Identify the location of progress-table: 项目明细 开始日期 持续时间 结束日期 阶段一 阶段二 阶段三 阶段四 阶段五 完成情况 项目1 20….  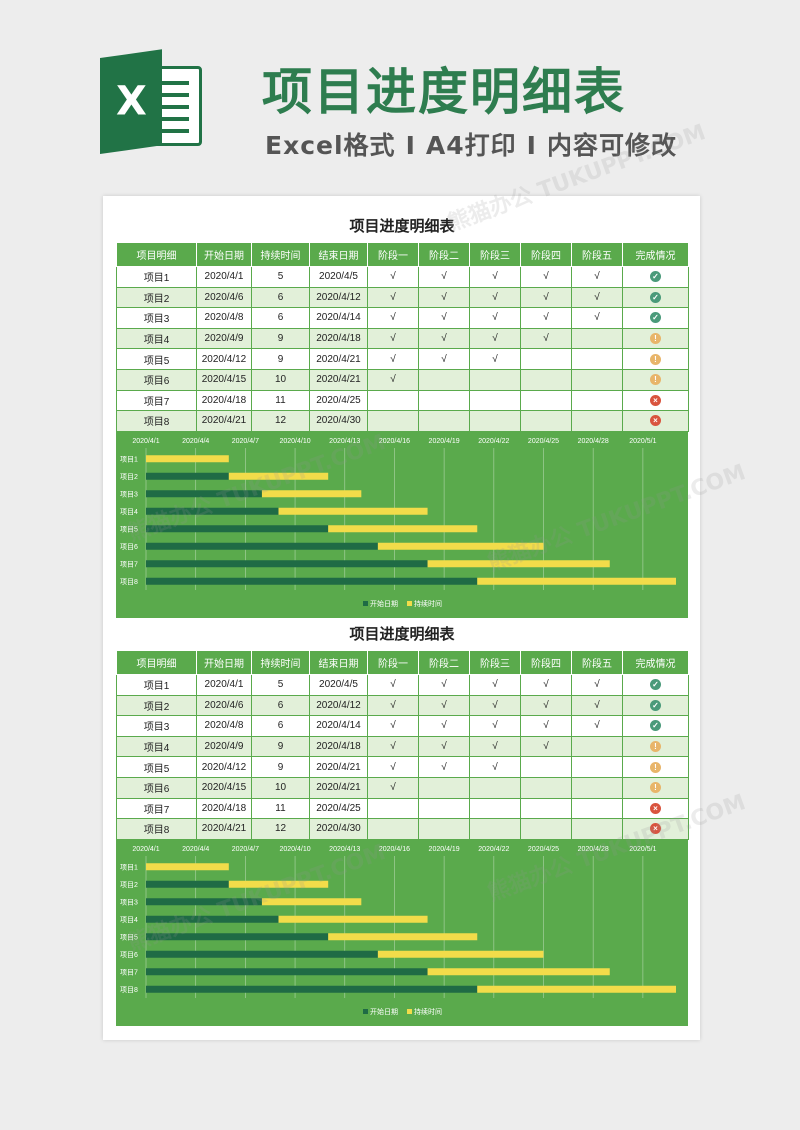
(402, 745).